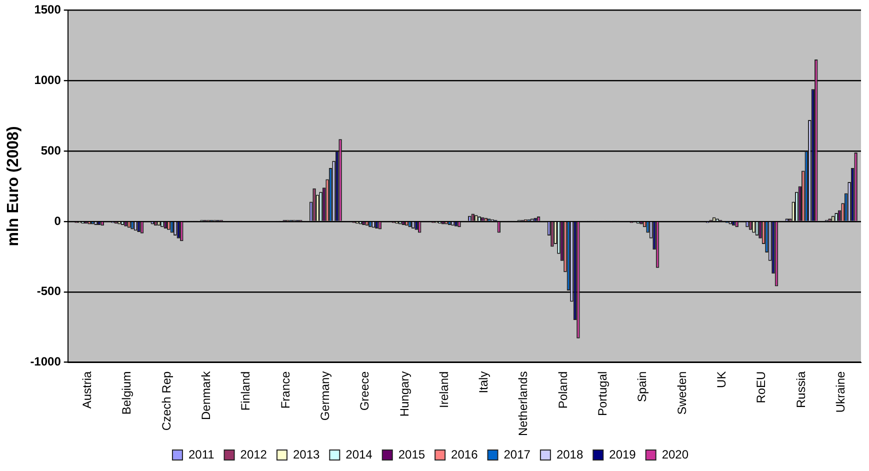 Image resolution: width=869 pixels, height=471 pixels. Describe the element at coordinates (87, 389) in the screenshot. I see `x-tick-label: Austria` at that location.